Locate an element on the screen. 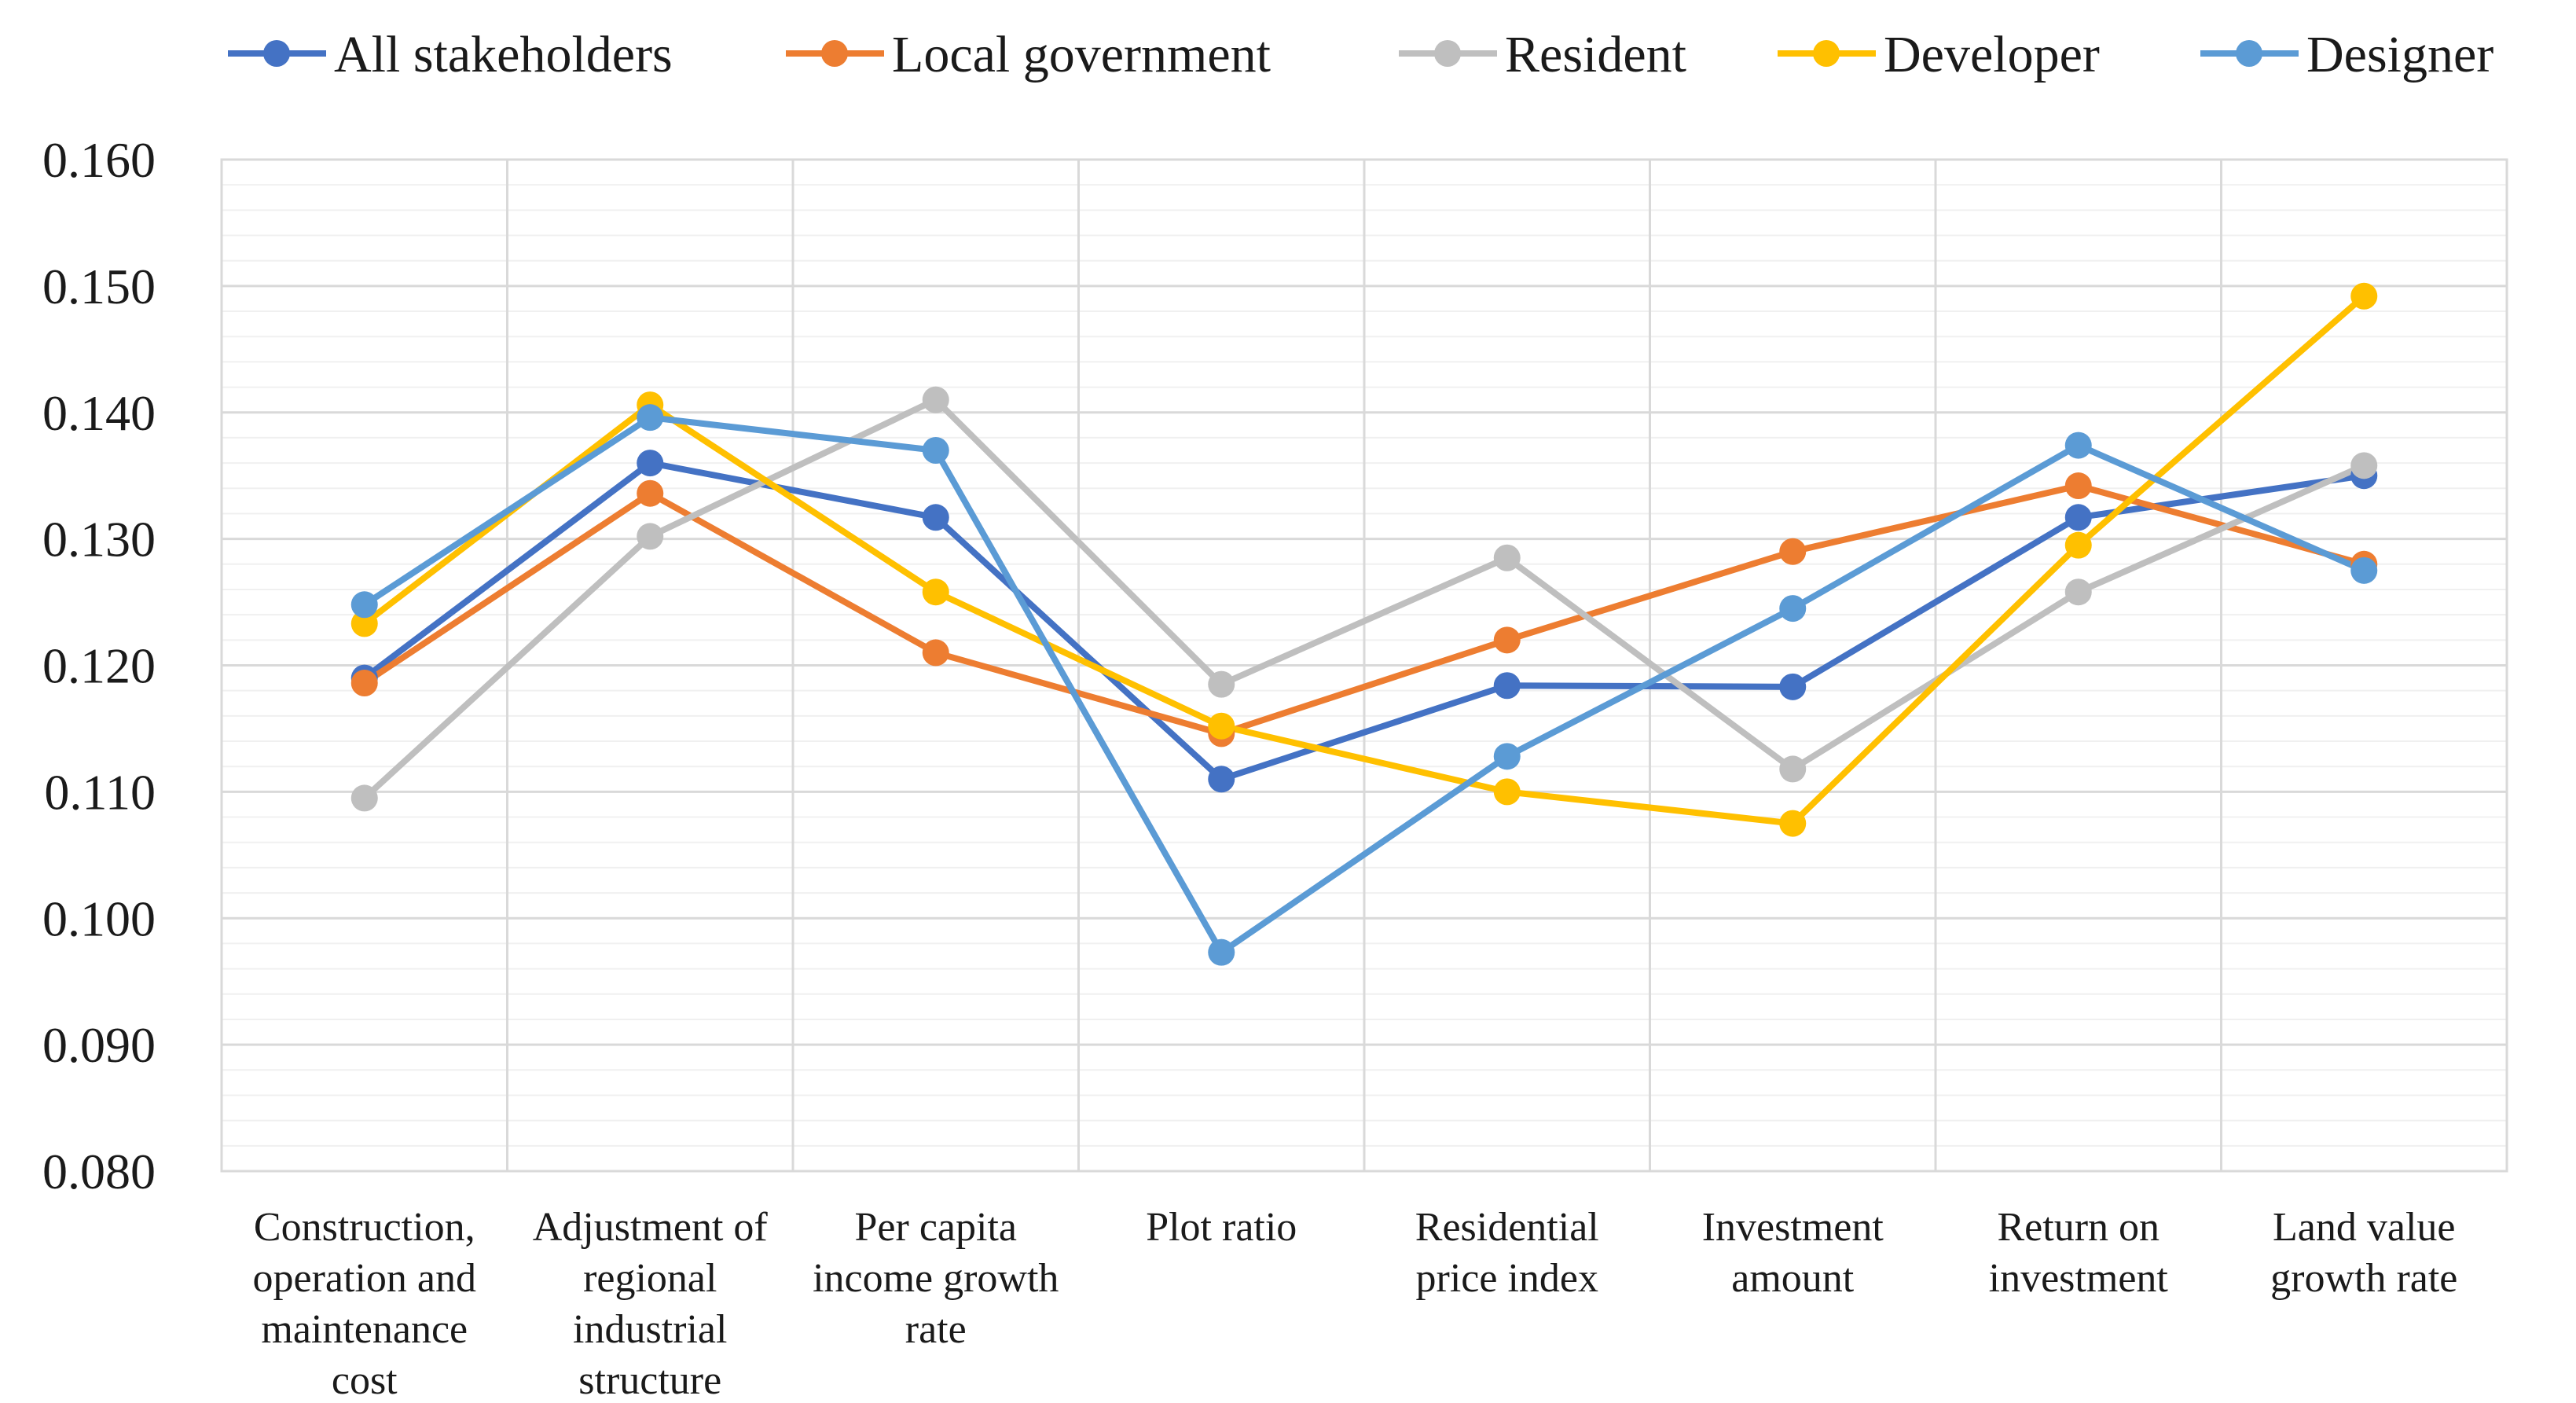 Image resolution: width=2576 pixels, height=1403 pixels. legend-label-resident: Resident is located at coordinates (1595, 54).